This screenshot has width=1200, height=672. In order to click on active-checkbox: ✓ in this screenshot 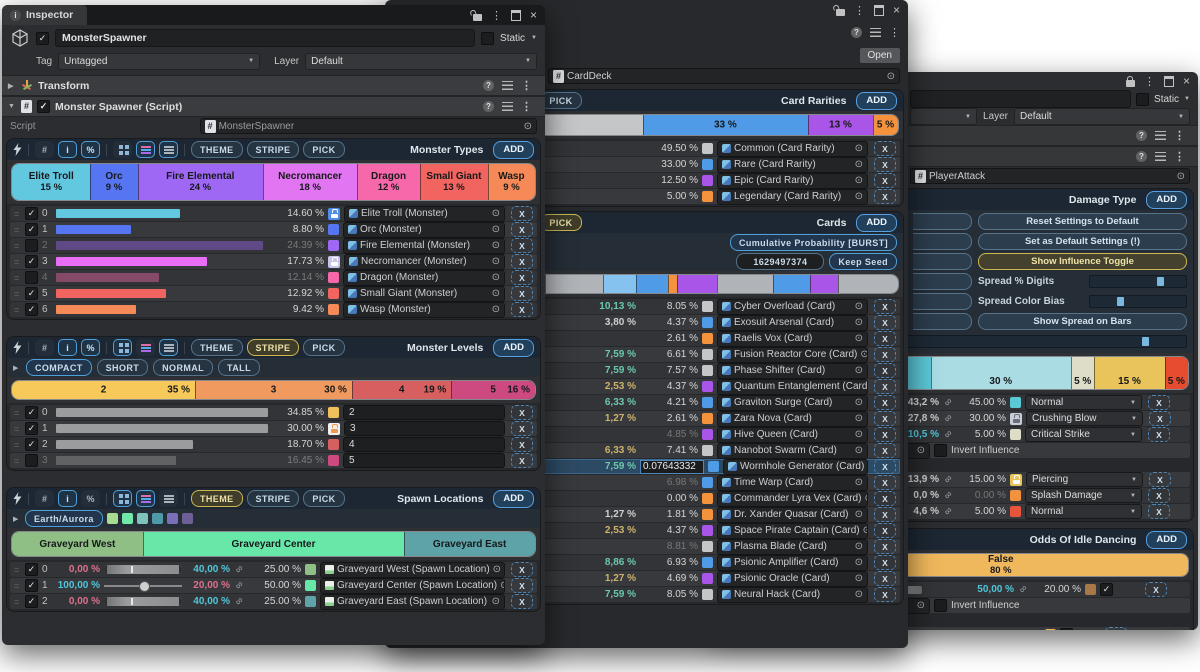, I will do `click(42, 38)`.